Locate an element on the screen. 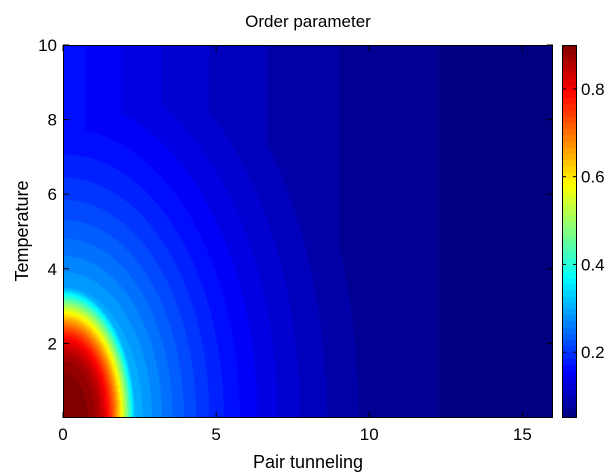  y-tick-label: 4 is located at coordinates (52, 269).